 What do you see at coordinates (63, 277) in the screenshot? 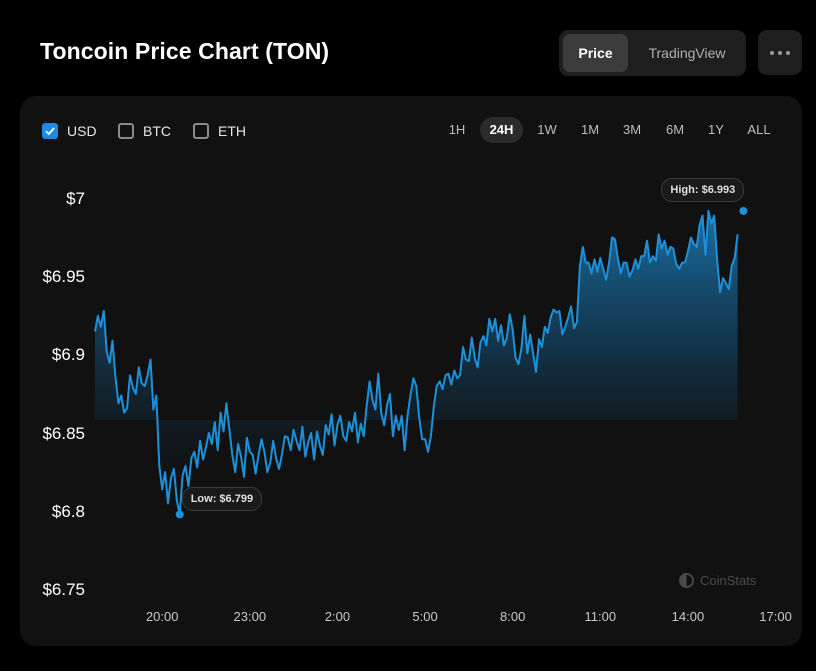
I see `y-tick-label: $6.95` at bounding box center [63, 277].